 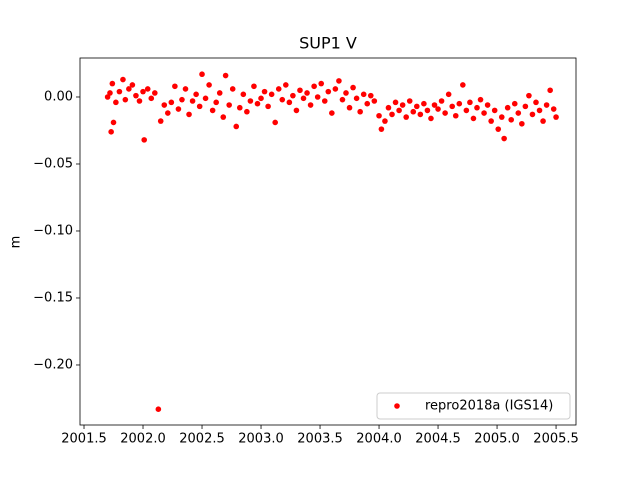 What do you see at coordinates (397, 406) in the screenshot?
I see `legend-marker` at bounding box center [397, 406].